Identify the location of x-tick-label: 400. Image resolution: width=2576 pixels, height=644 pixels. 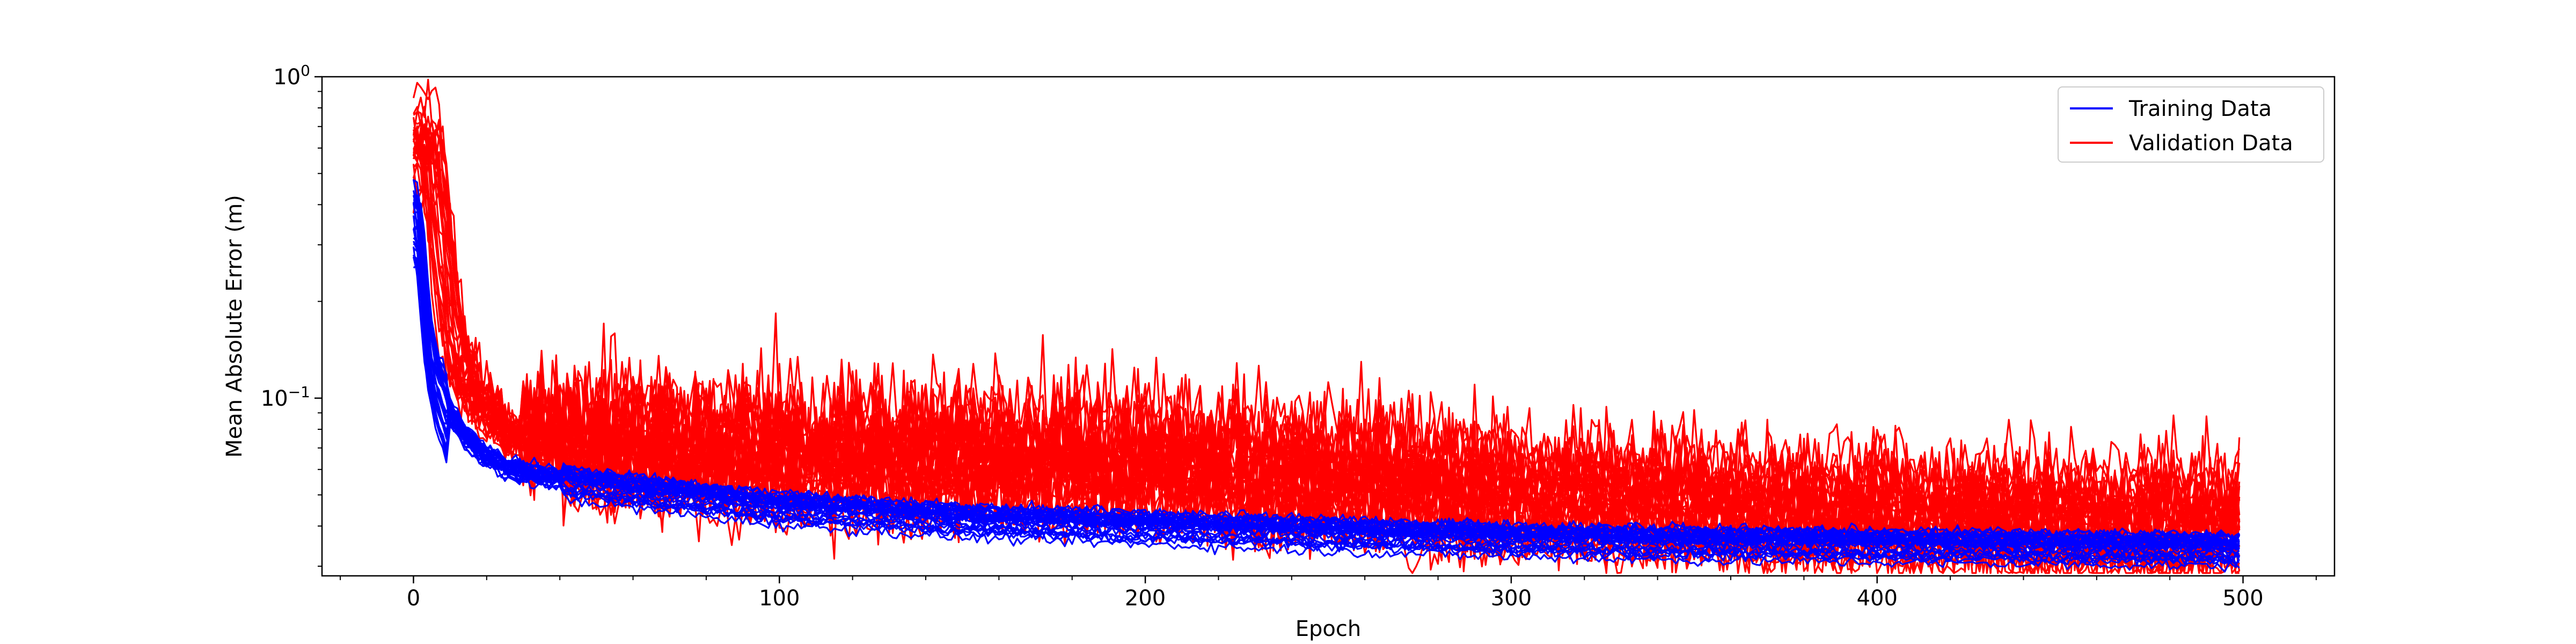
(1877, 598).